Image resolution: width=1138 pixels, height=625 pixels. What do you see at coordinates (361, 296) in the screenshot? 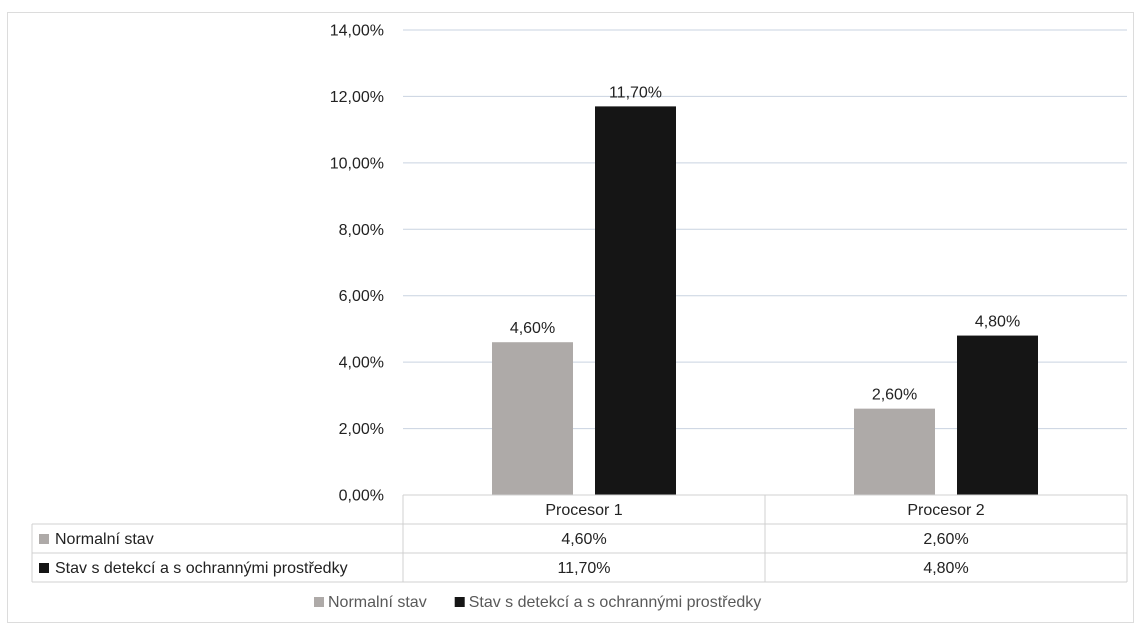
I see `y-tick-label: 6,00%` at bounding box center [361, 296].